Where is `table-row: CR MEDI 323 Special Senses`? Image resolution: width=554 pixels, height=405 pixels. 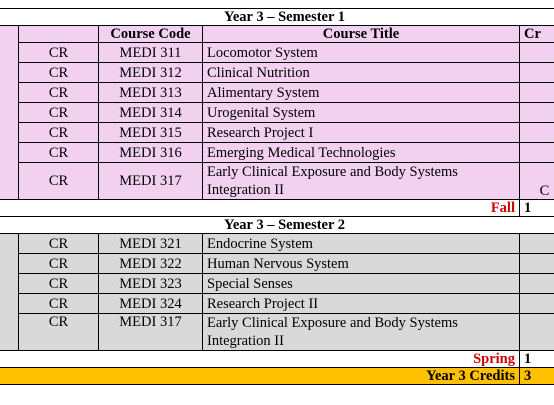
table-row: CR MEDI 323 Special Senses is located at coordinates (277, 283).